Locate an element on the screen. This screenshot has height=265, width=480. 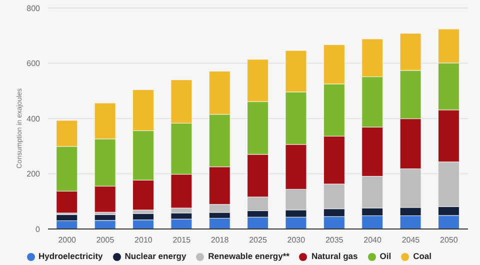
x-tick-label: 2010 is located at coordinates (143, 240).